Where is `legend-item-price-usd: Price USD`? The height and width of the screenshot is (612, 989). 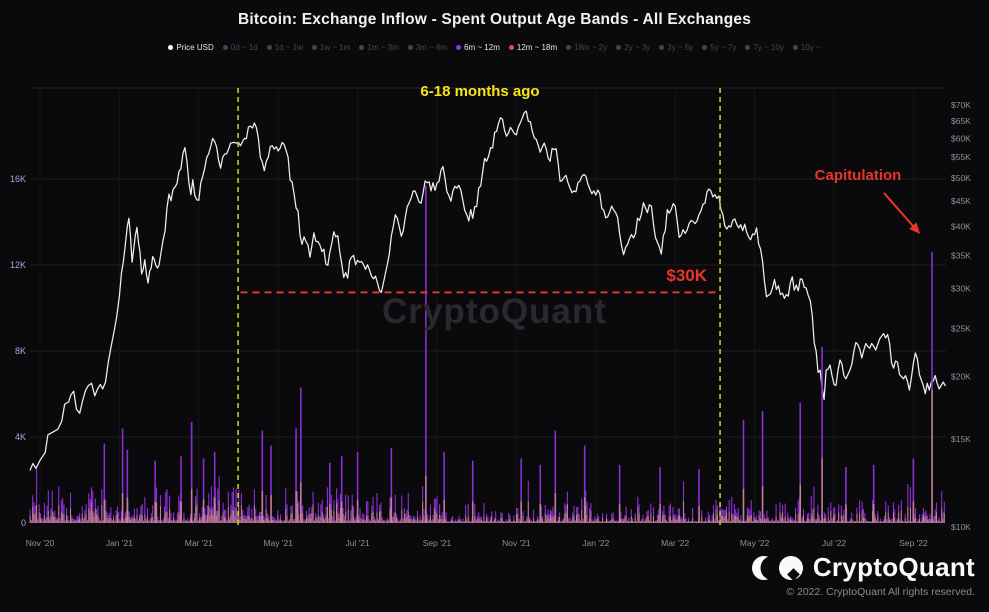 legend-item-price-usd: Price USD is located at coordinates (191, 47).